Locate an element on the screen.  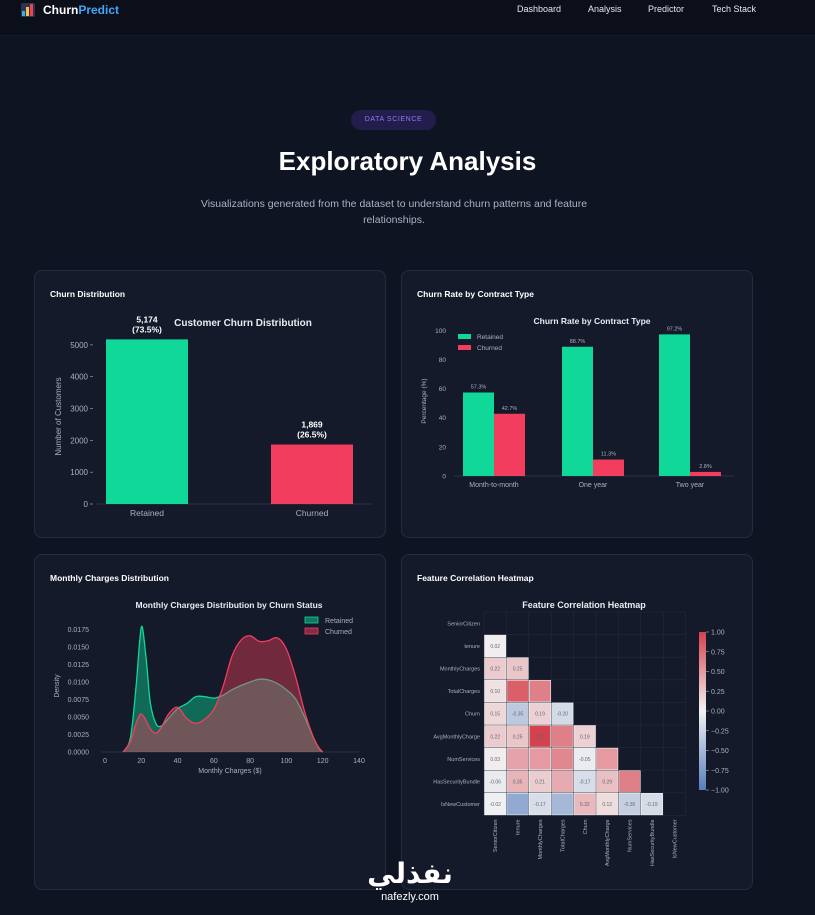
heatmap-cell-value: -0.02 is located at coordinates (495, 805).